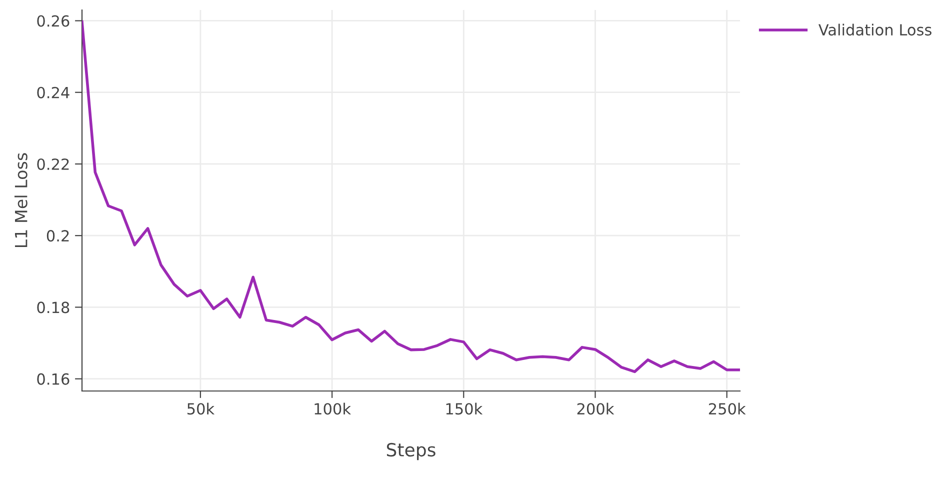  Describe the element at coordinates (53, 379) in the screenshot. I see `y-tick-label: 0.16` at that location.